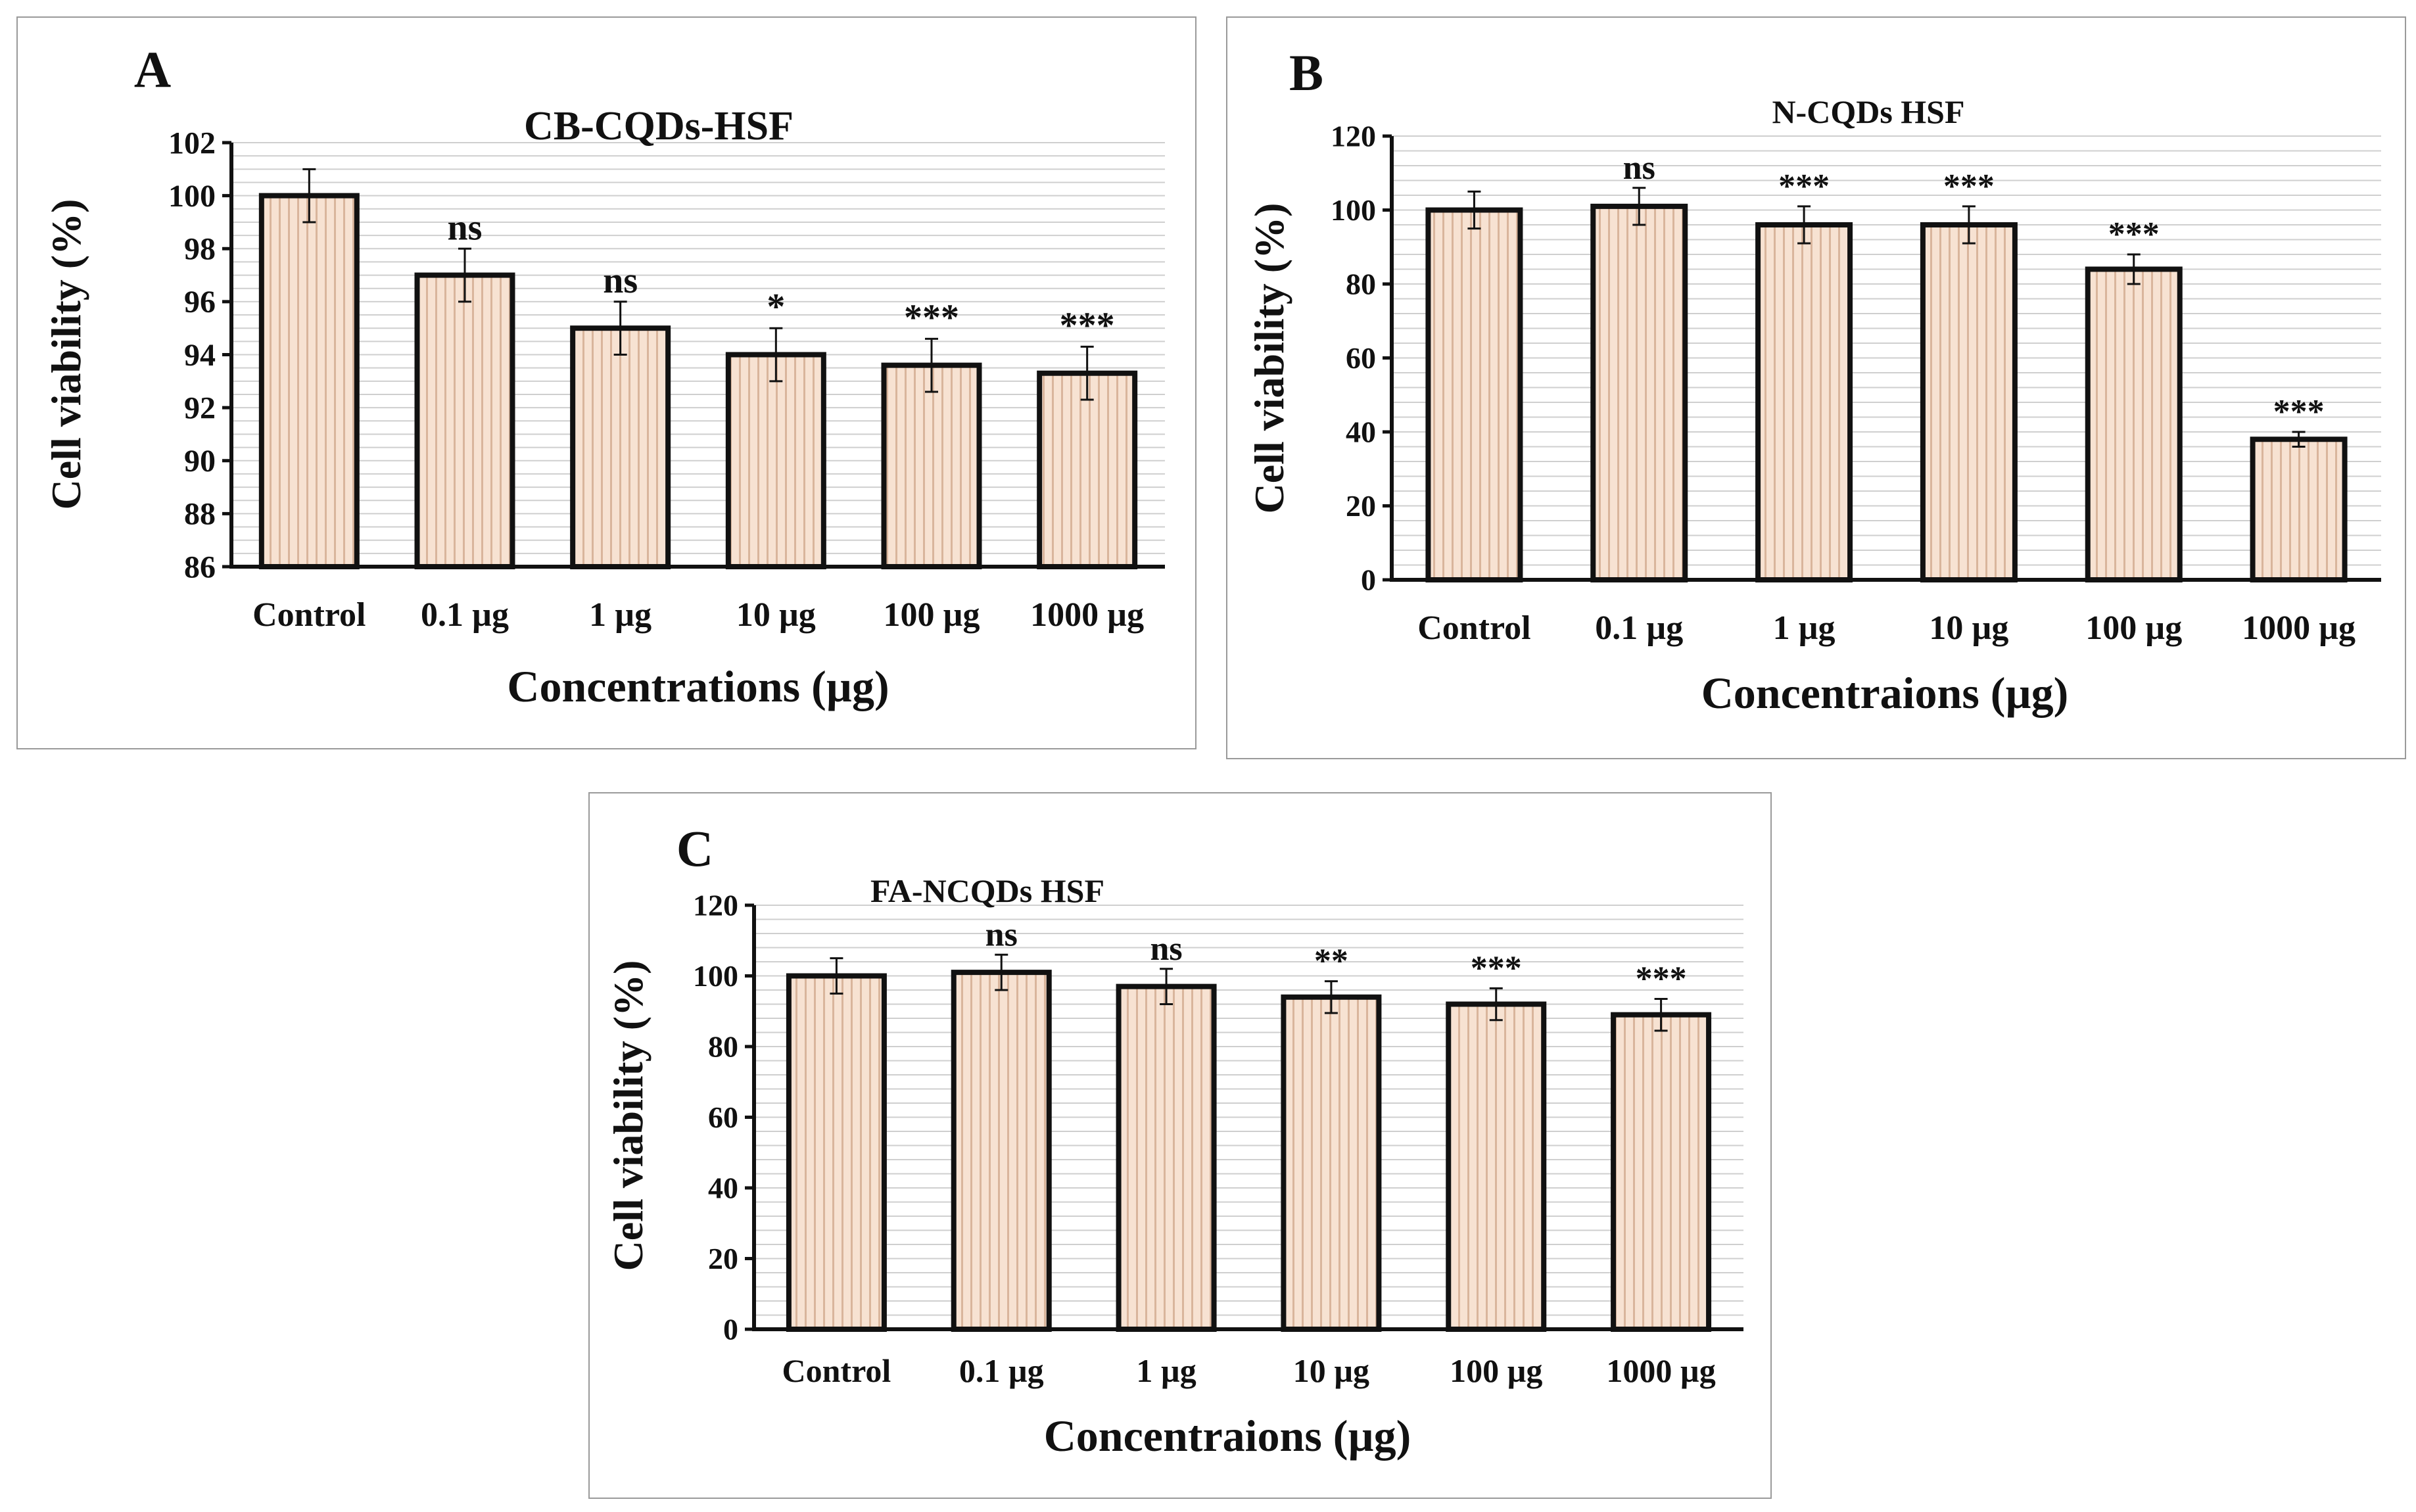 Image resolution: width=2416 pixels, height=1512 pixels. What do you see at coordinates (1331, 961) in the screenshot?
I see `significance-label: **` at bounding box center [1331, 961].